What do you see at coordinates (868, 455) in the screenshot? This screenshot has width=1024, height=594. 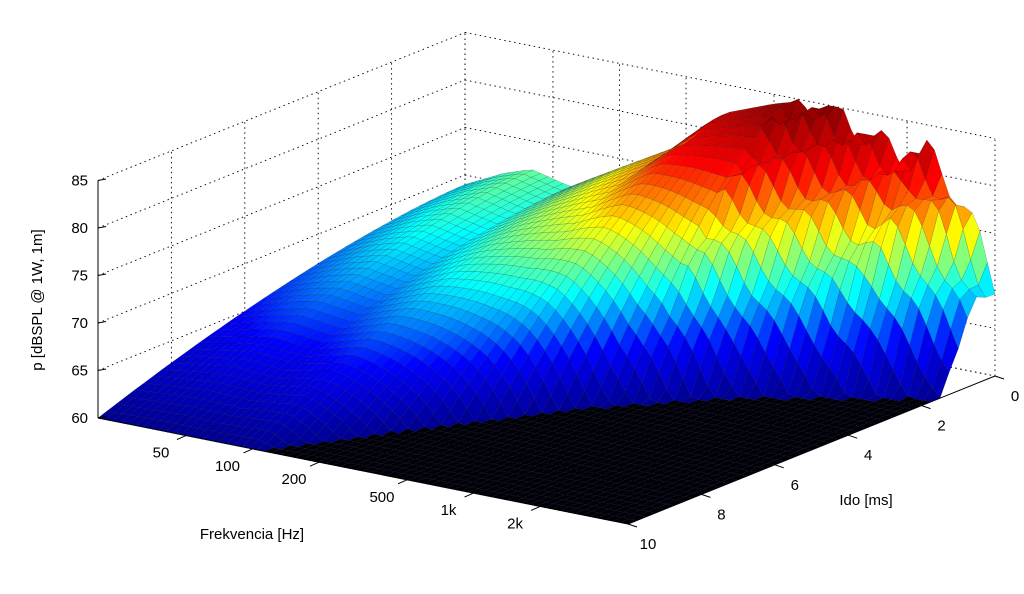 I see `time-tick-label: 4` at bounding box center [868, 455].